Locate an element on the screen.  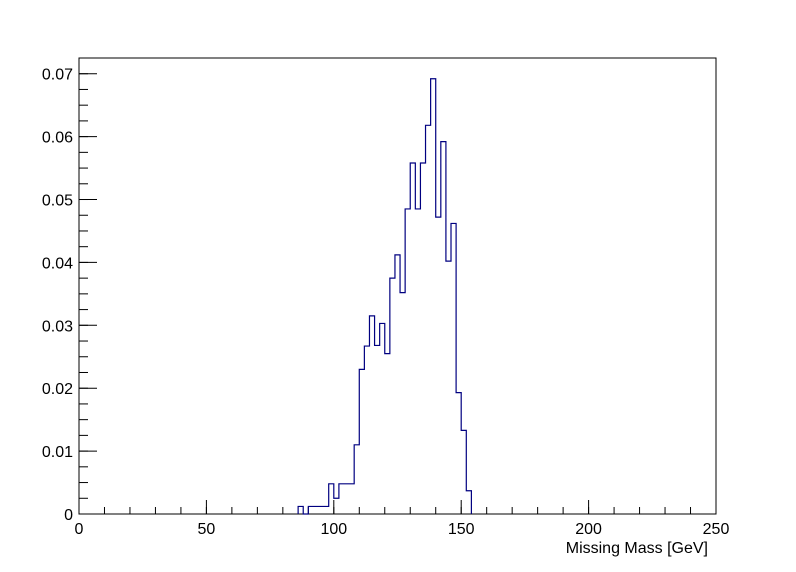
y-tick-label: 0.04 is located at coordinates (57, 263).